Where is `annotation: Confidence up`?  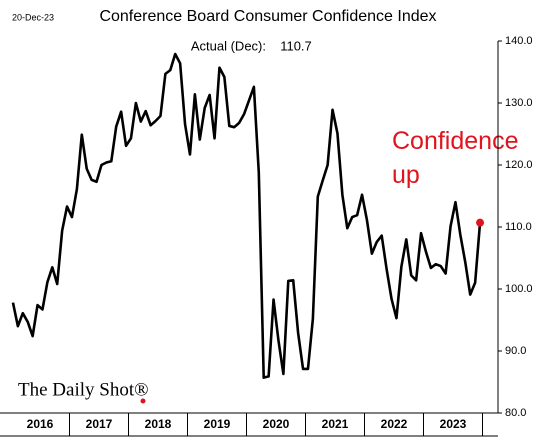 annotation: Confidence up is located at coordinates (455, 158).